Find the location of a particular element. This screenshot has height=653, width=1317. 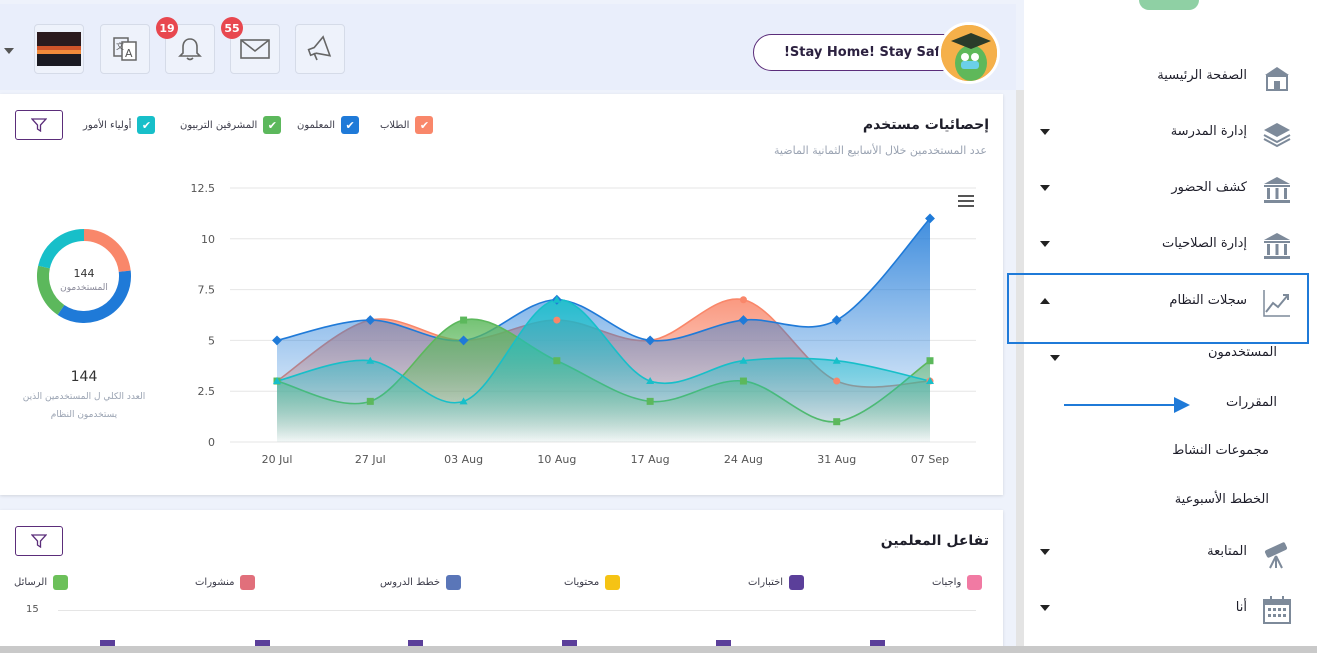

arrow-annotation is located at coordinates (1120, 405).